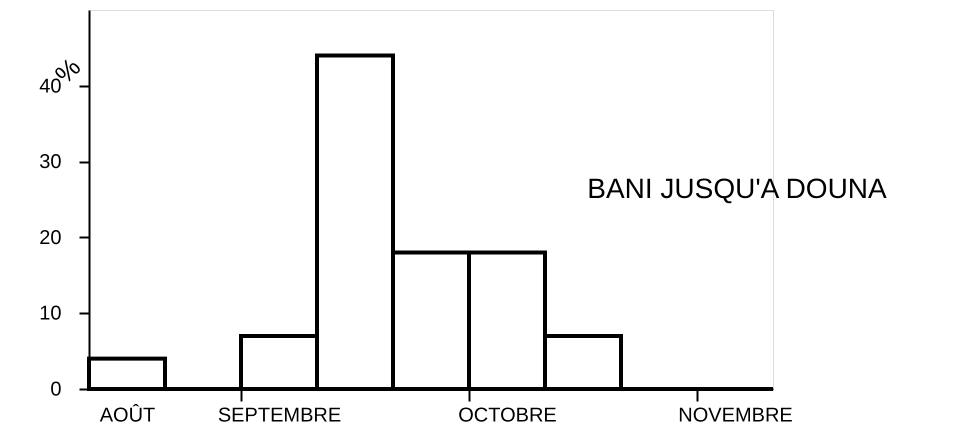 Image resolution: width=958 pixels, height=443 pixels. Describe the element at coordinates (737, 188) in the screenshot. I see `text: BANI JUSQU'A DOUNA` at that location.